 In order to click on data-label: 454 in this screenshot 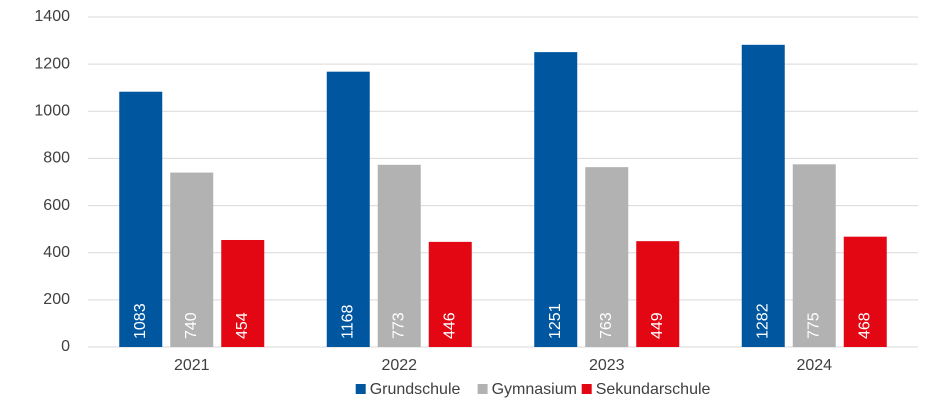, I will do `click(242, 325)`.